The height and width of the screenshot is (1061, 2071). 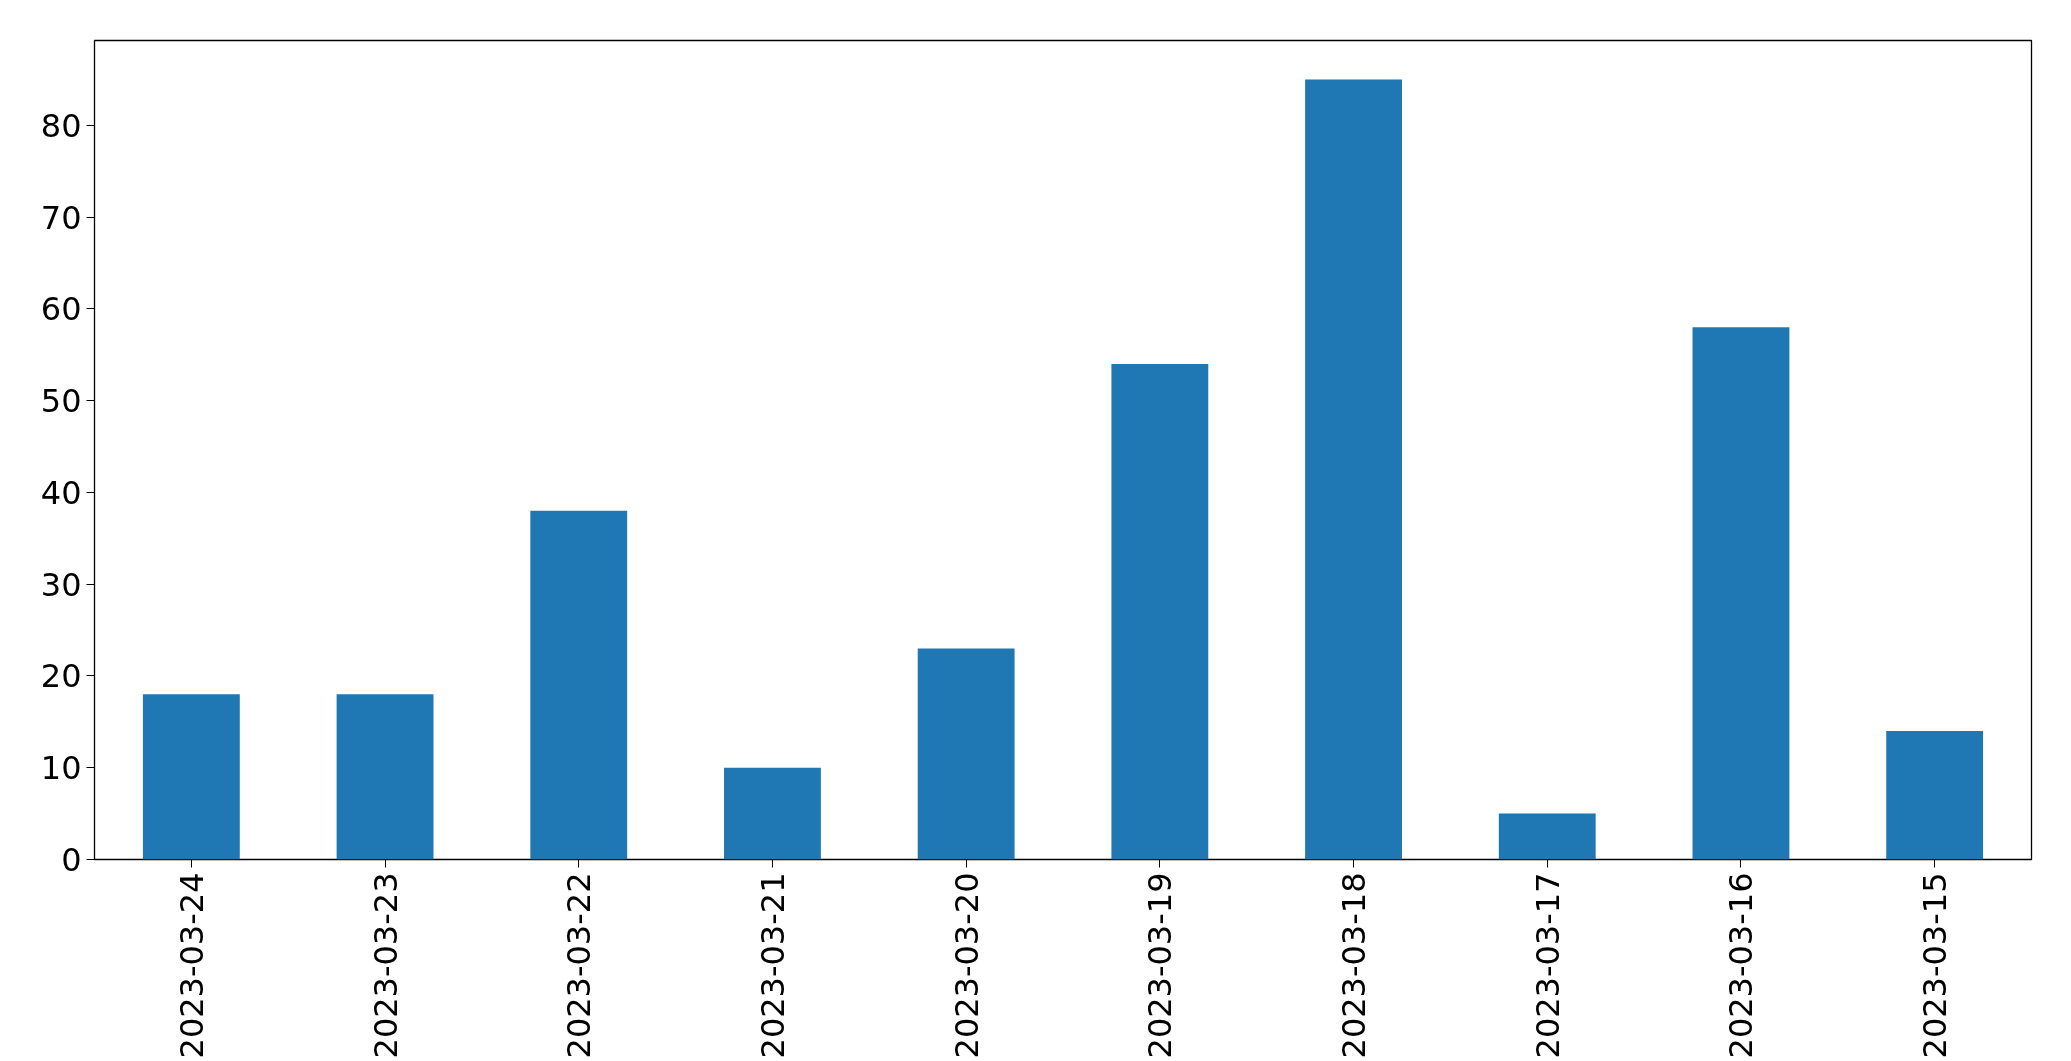 I want to click on y-tick-label: 60, so click(x=61, y=309).